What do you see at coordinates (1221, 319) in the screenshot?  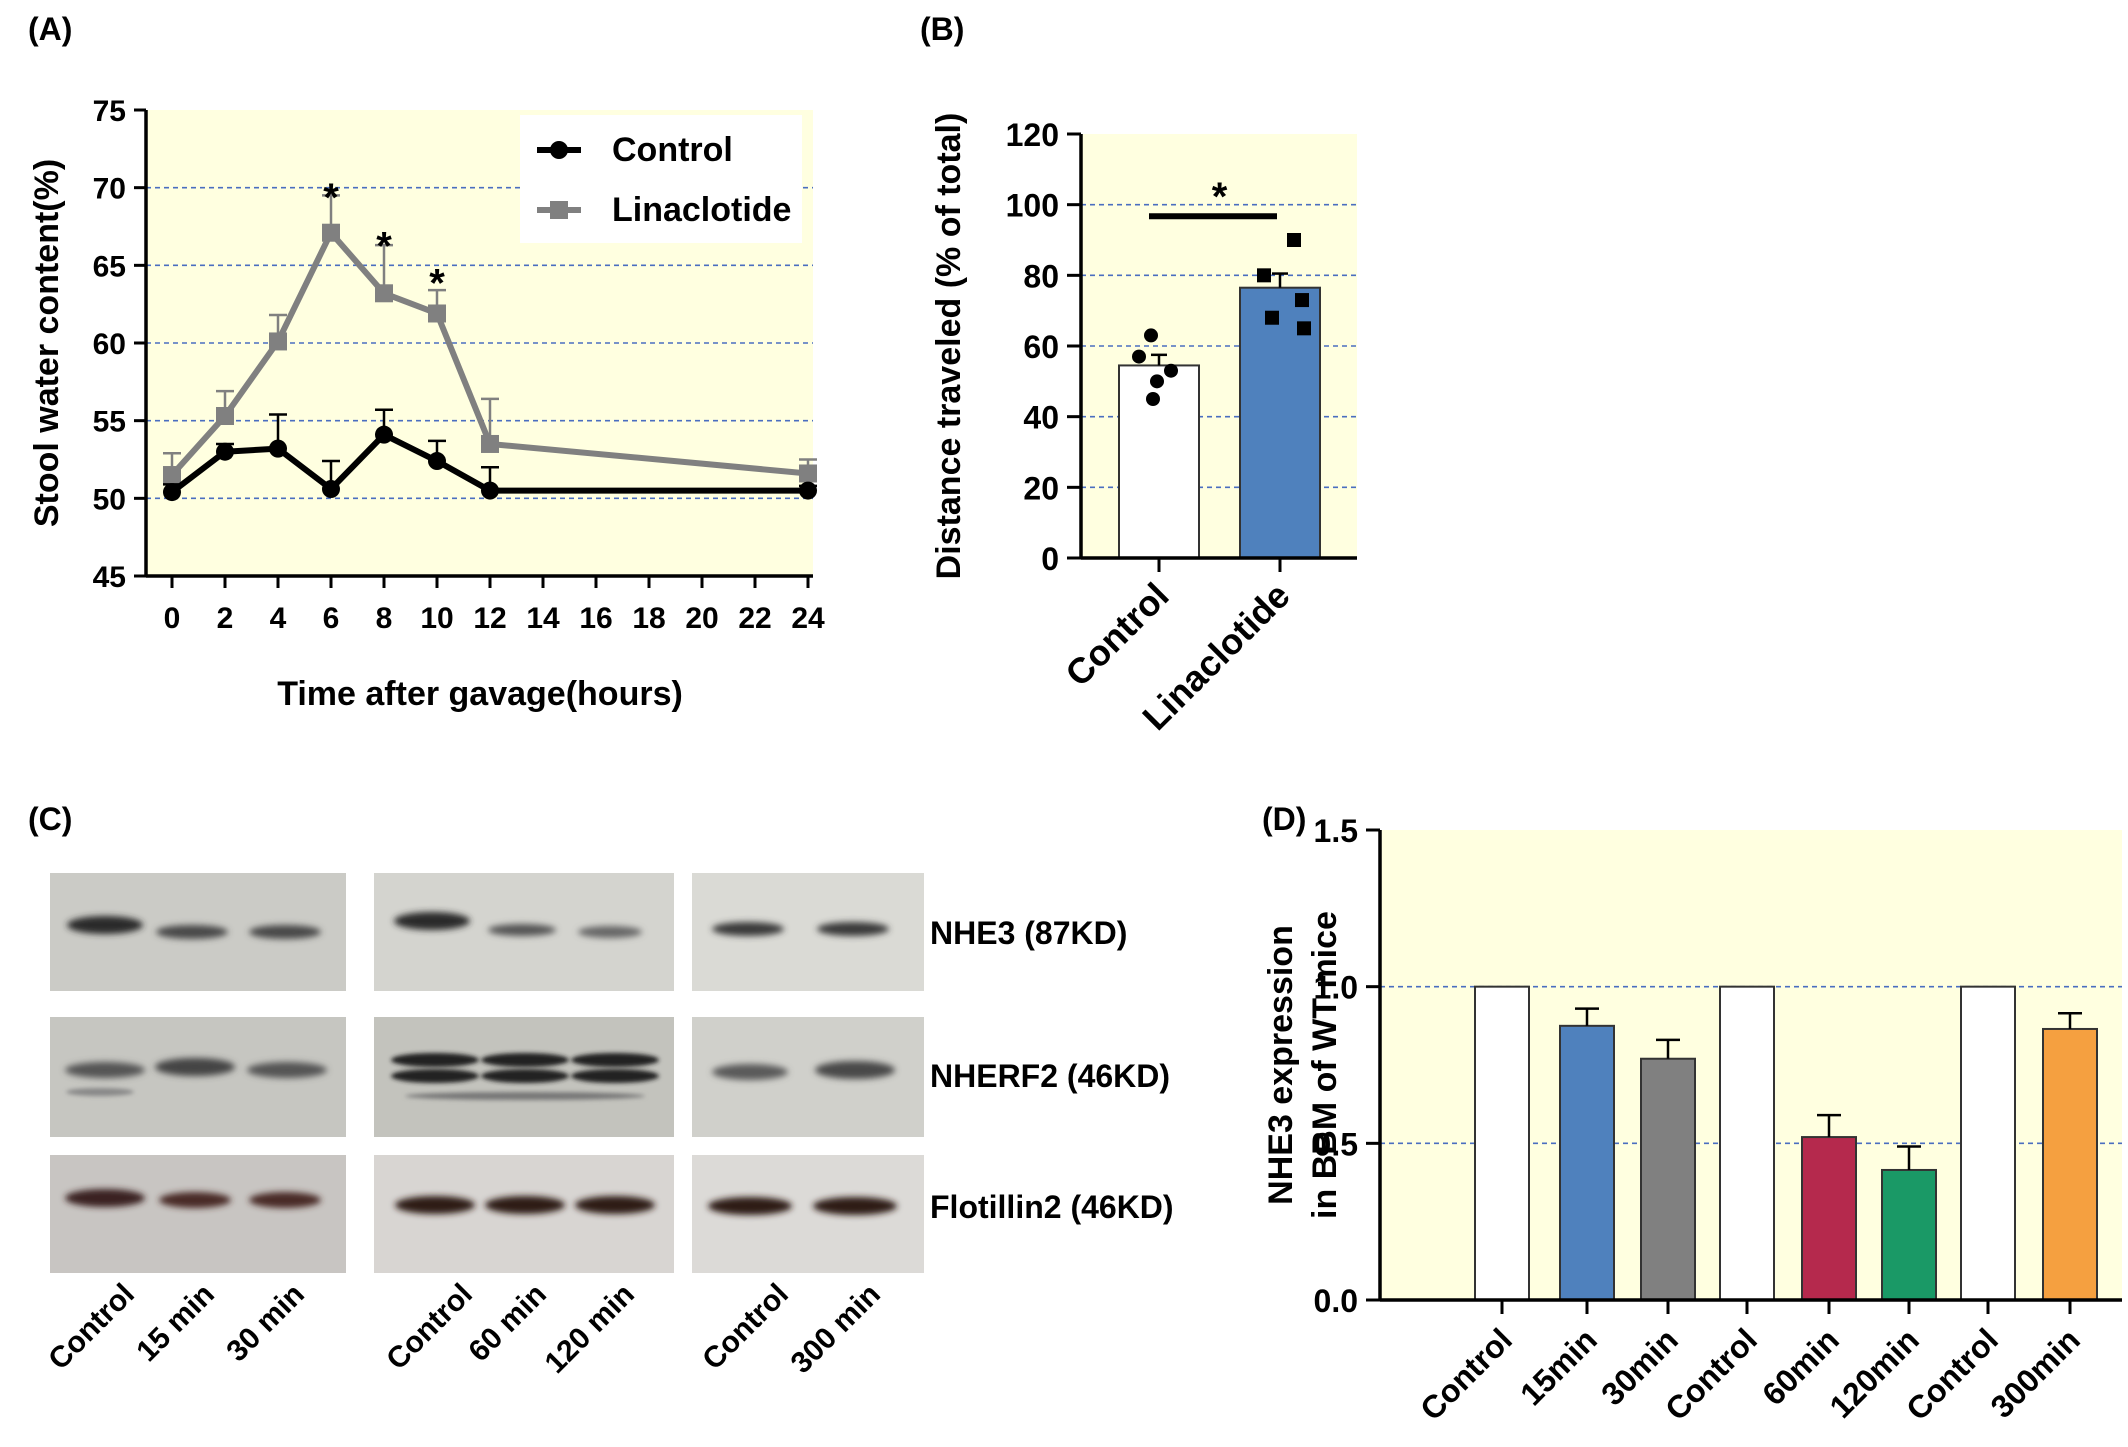 I see `panel-b-points` at bounding box center [1221, 319].